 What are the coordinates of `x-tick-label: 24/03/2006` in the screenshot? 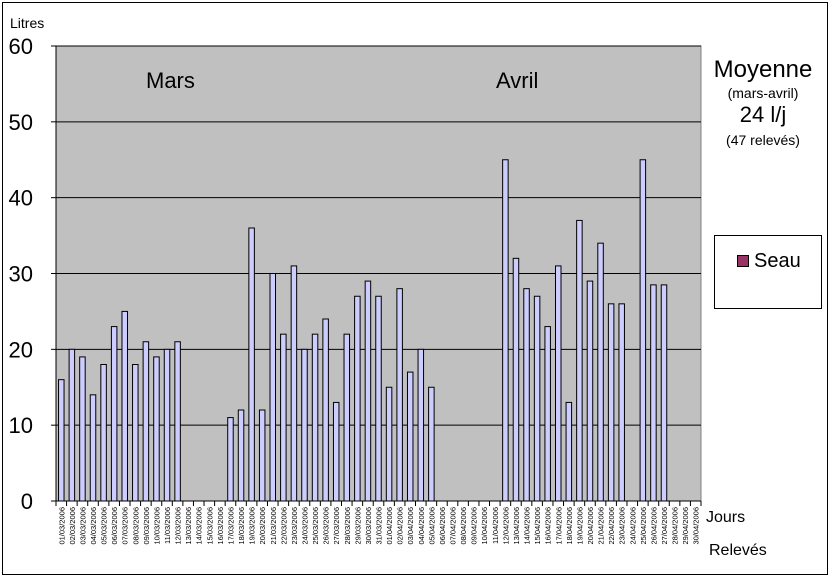 It's located at (304, 526).